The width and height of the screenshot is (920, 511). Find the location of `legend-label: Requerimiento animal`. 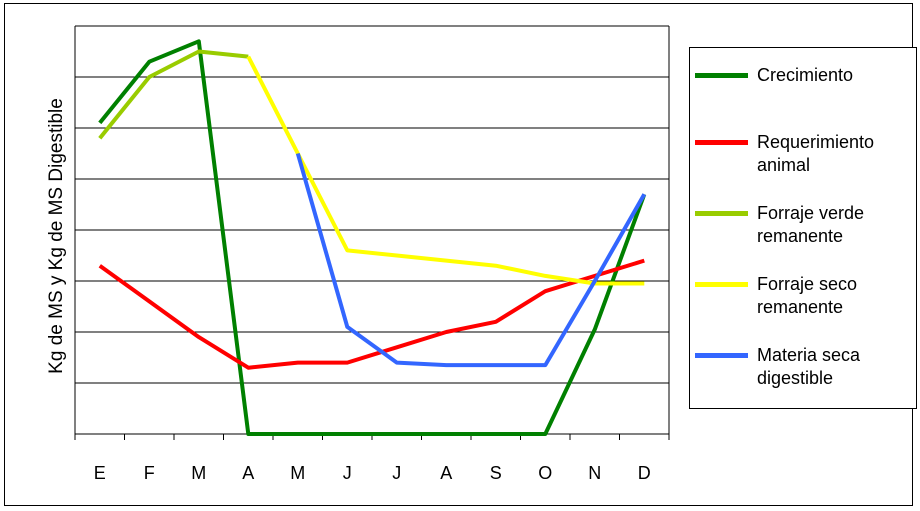

legend-label: Requerimiento animal is located at coordinates (815, 154).